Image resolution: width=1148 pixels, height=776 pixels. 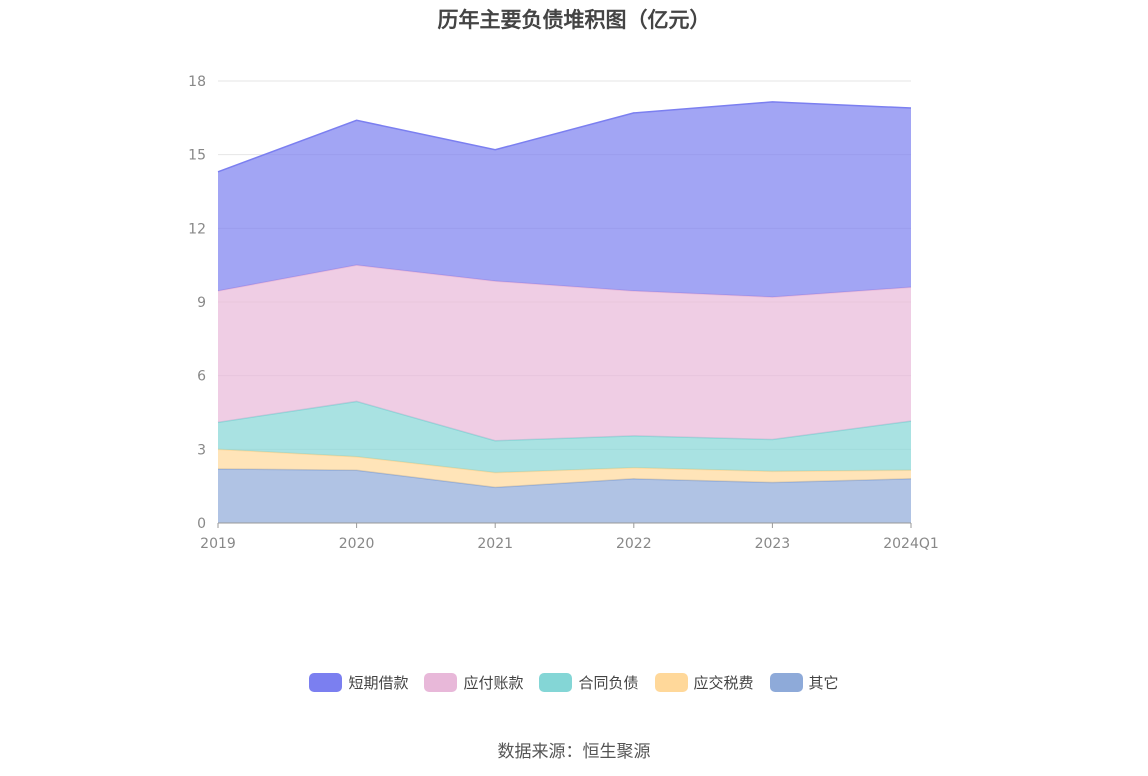 I want to click on legend-label: 其它, so click(x=823, y=683).